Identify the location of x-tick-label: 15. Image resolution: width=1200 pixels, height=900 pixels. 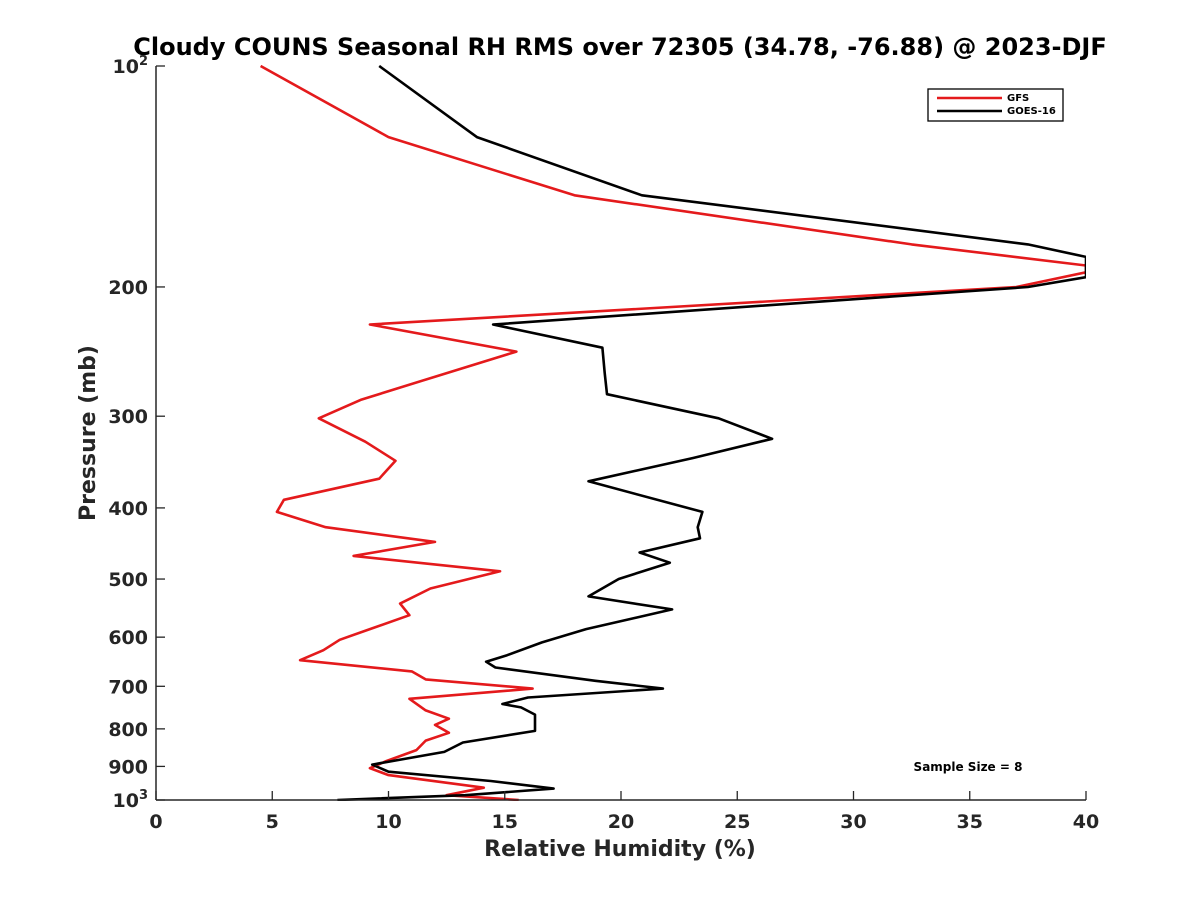
(505, 822).